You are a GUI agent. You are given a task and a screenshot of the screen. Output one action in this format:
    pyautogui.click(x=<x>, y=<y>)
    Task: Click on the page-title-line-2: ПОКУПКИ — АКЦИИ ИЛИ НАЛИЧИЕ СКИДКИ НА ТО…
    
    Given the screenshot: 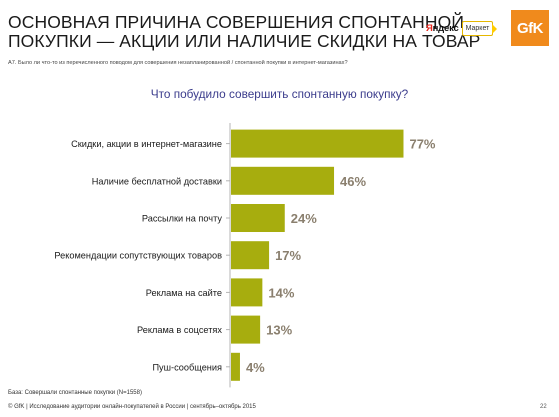 What is the action you would take?
    pyautogui.click(x=244, y=41)
    